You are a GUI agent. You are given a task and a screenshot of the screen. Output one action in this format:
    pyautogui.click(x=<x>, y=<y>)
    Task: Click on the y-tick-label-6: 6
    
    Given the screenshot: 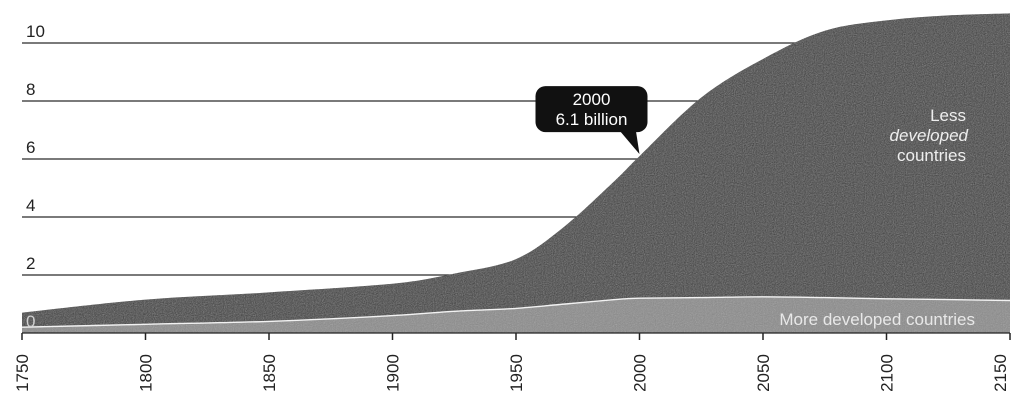 What is the action you would take?
    pyautogui.click(x=30, y=147)
    